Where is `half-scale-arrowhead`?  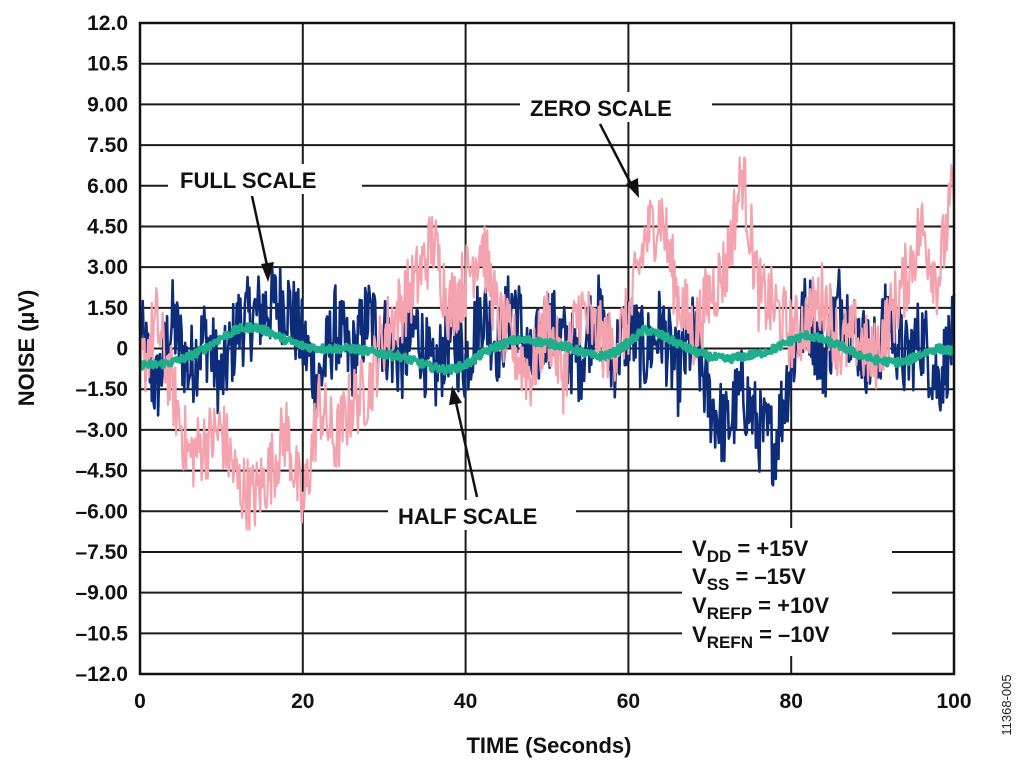
half-scale-arrowhead is located at coordinates (455, 395).